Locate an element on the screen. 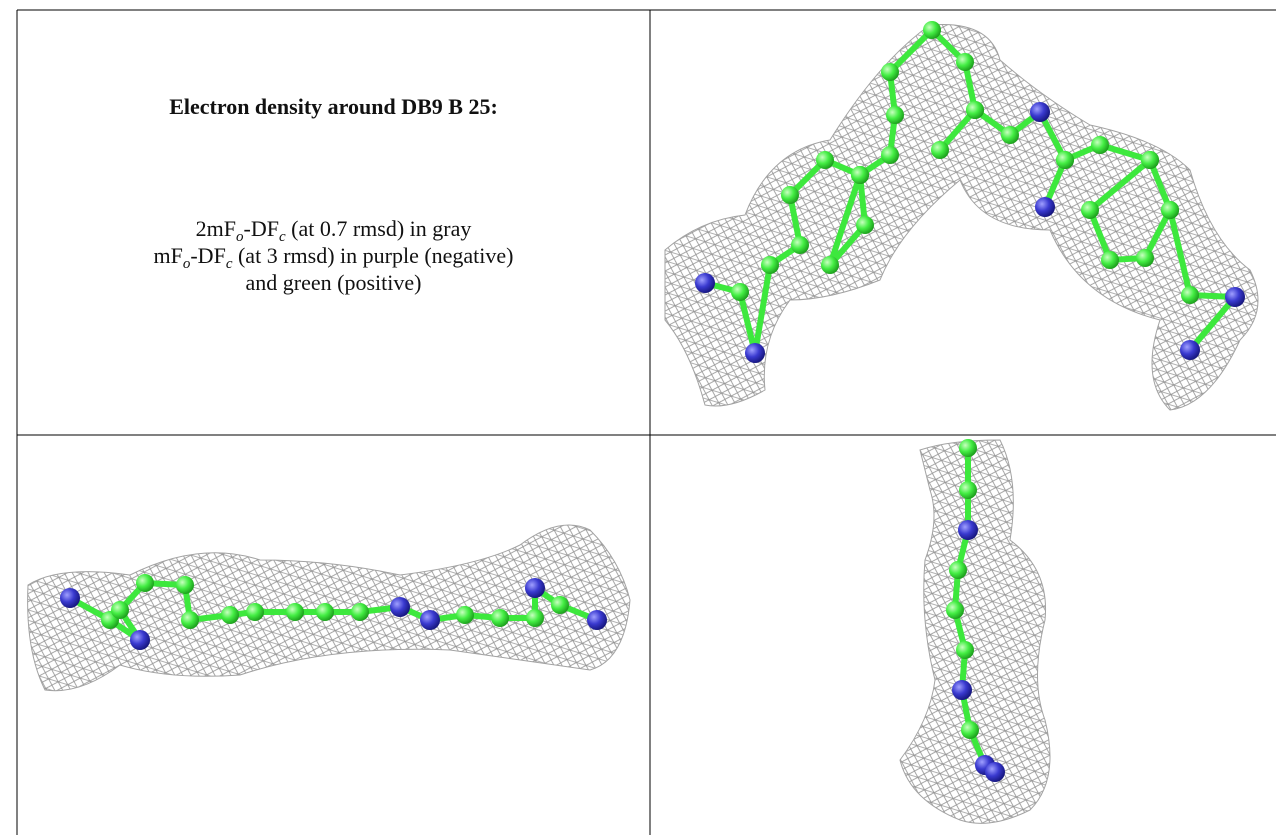 This screenshot has height=835, width=1276. legend-line: mFo-DFc (at 3 rmsd) in purple (negative) is located at coordinates (333, 257).